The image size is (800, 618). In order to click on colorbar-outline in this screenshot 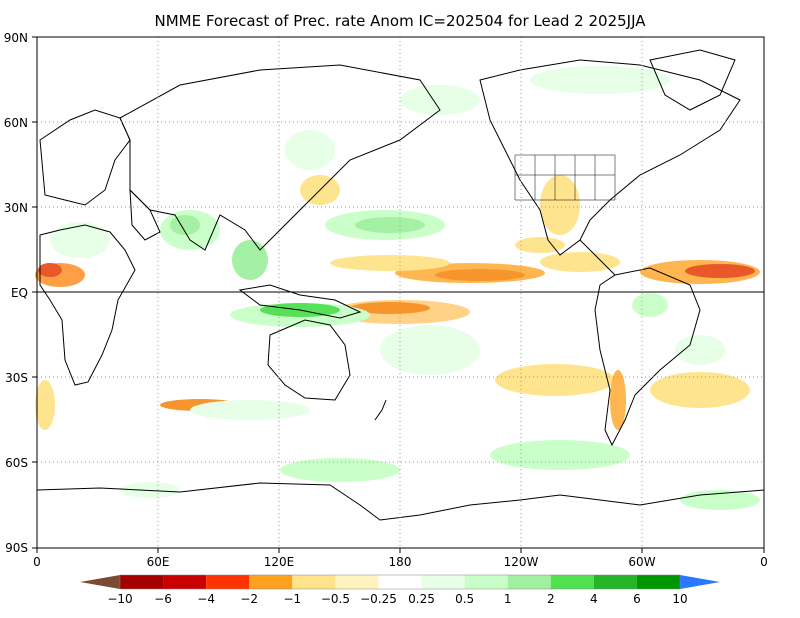, I will do `click(400, 582)`.